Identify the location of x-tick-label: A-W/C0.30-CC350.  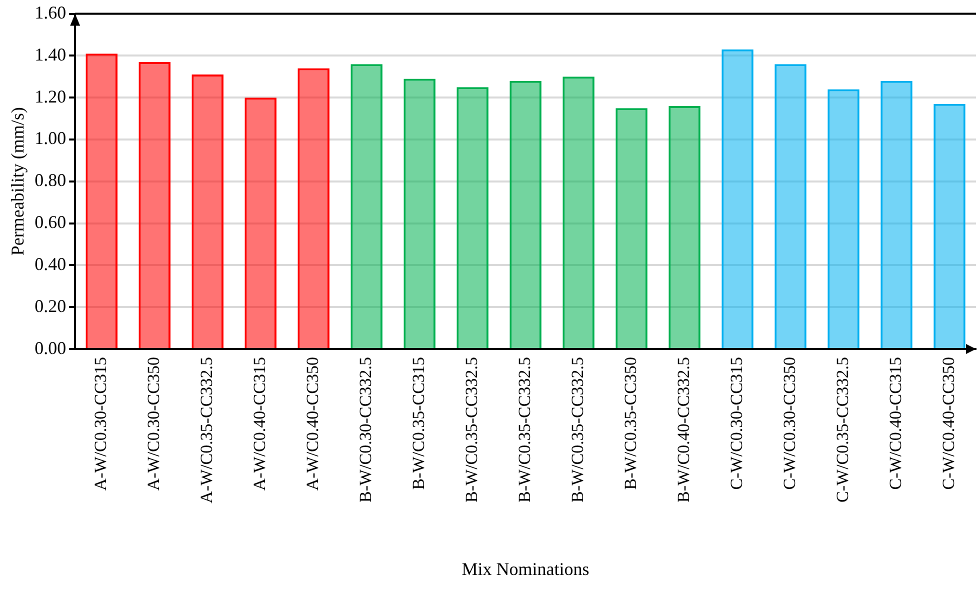
(154, 424).